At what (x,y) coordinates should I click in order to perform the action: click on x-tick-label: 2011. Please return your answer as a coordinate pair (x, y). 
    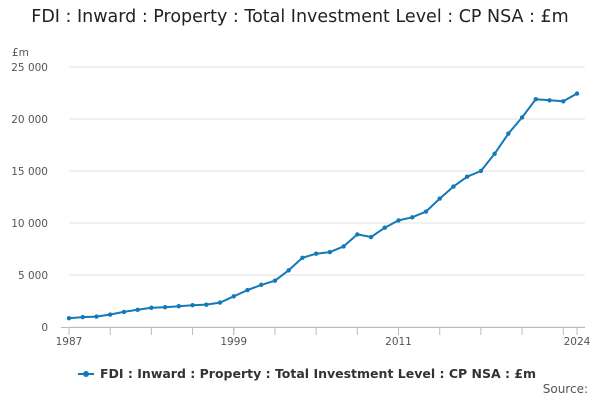
    Looking at the image, I should click on (398, 342).